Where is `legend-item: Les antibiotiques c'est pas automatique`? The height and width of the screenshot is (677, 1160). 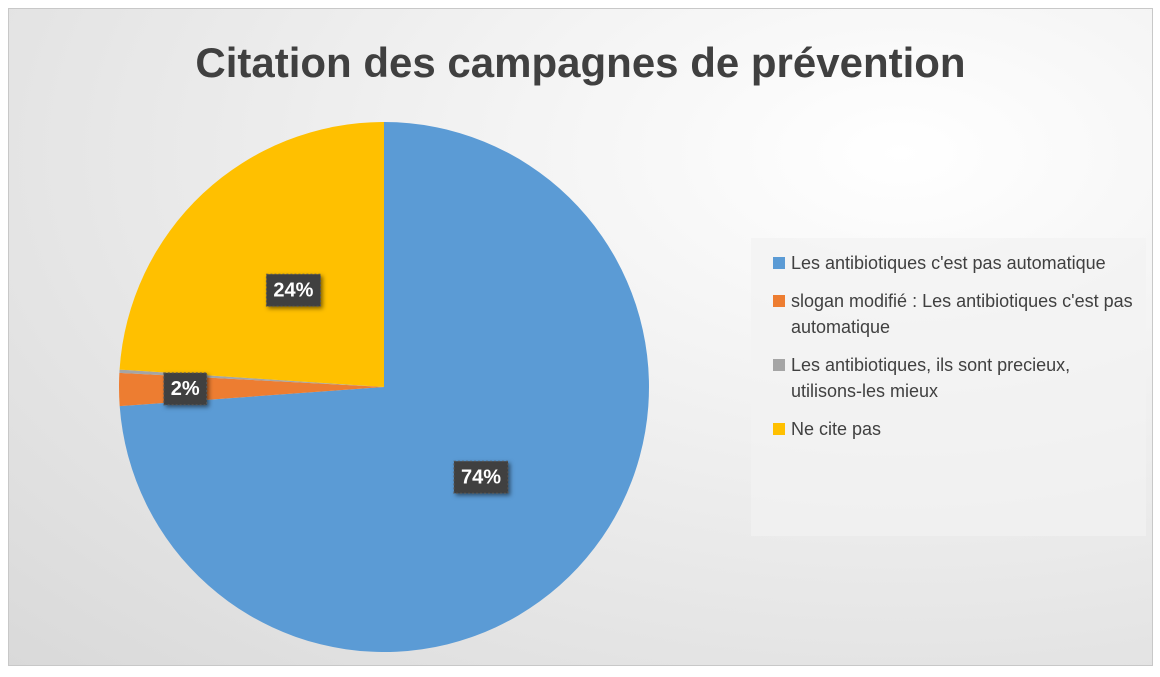
legend-item: Les antibiotiques c'est pas automatique is located at coordinates (954, 263).